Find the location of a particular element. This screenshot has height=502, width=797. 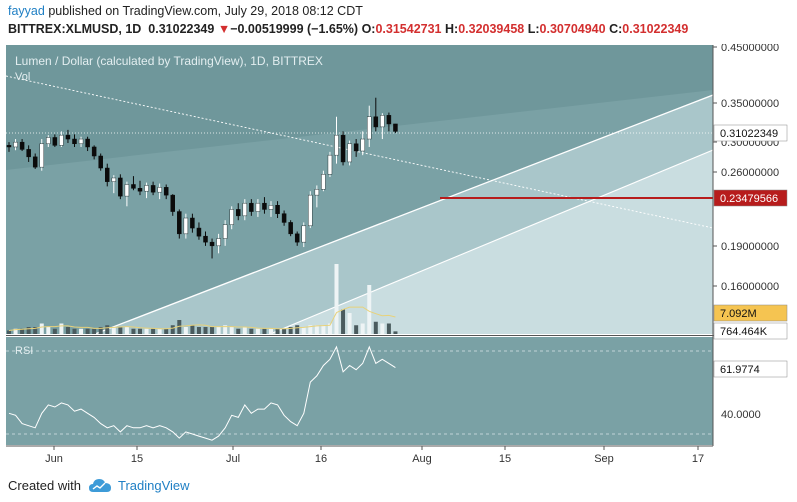

last-price: 0.31022349 is located at coordinates (181, 29).